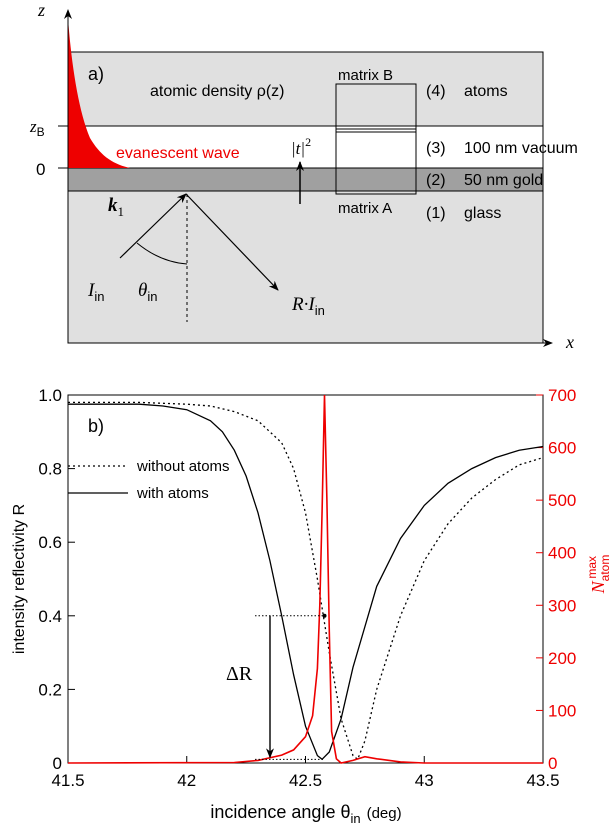 This screenshot has width=611, height=827. I want to click on left-tick-label: 0.4, so click(50, 616).